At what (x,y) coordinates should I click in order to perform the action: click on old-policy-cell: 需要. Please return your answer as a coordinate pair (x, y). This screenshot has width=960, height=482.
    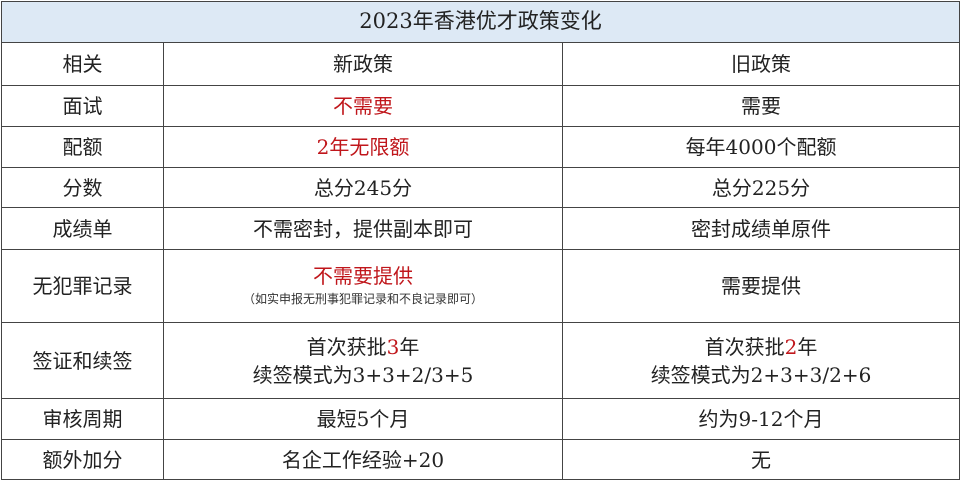
    Looking at the image, I should click on (760, 106).